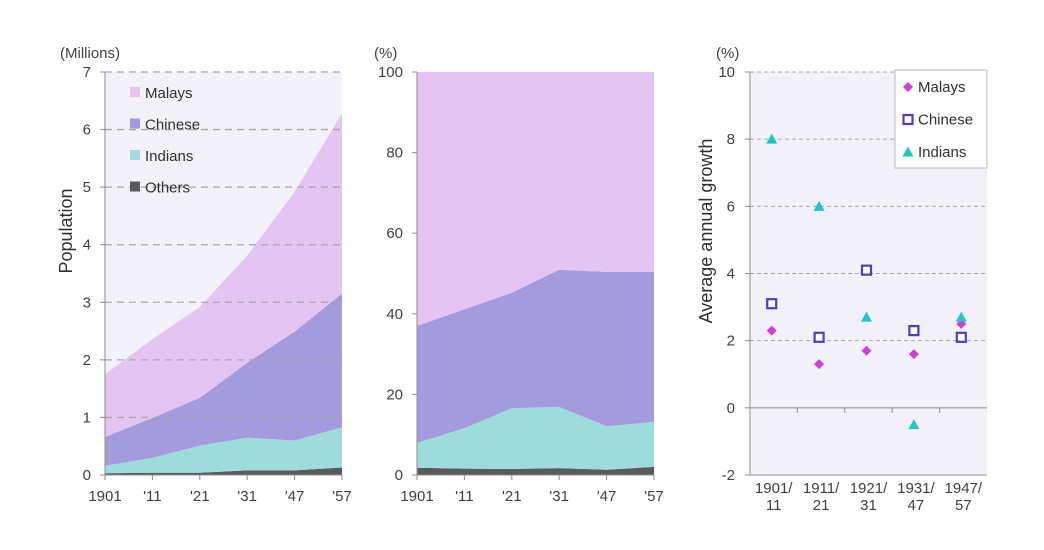 Image resolution: width=1044 pixels, height=550 pixels. Describe the element at coordinates (394, 314) in the screenshot. I see `y-tick-label-1-2: 40` at that location.